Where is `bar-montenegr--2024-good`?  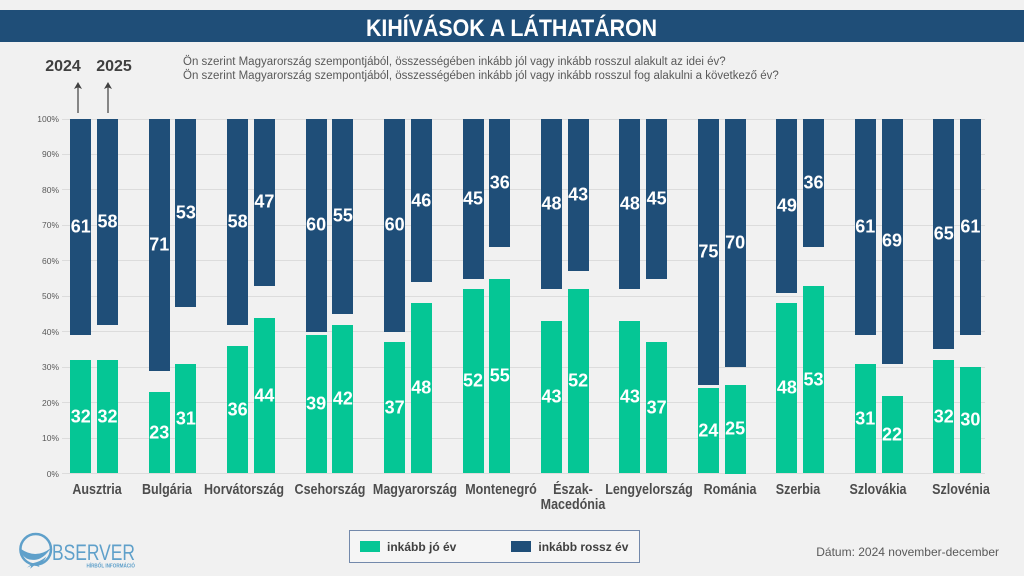 bar-montenegr--2024-good is located at coordinates (473, 381).